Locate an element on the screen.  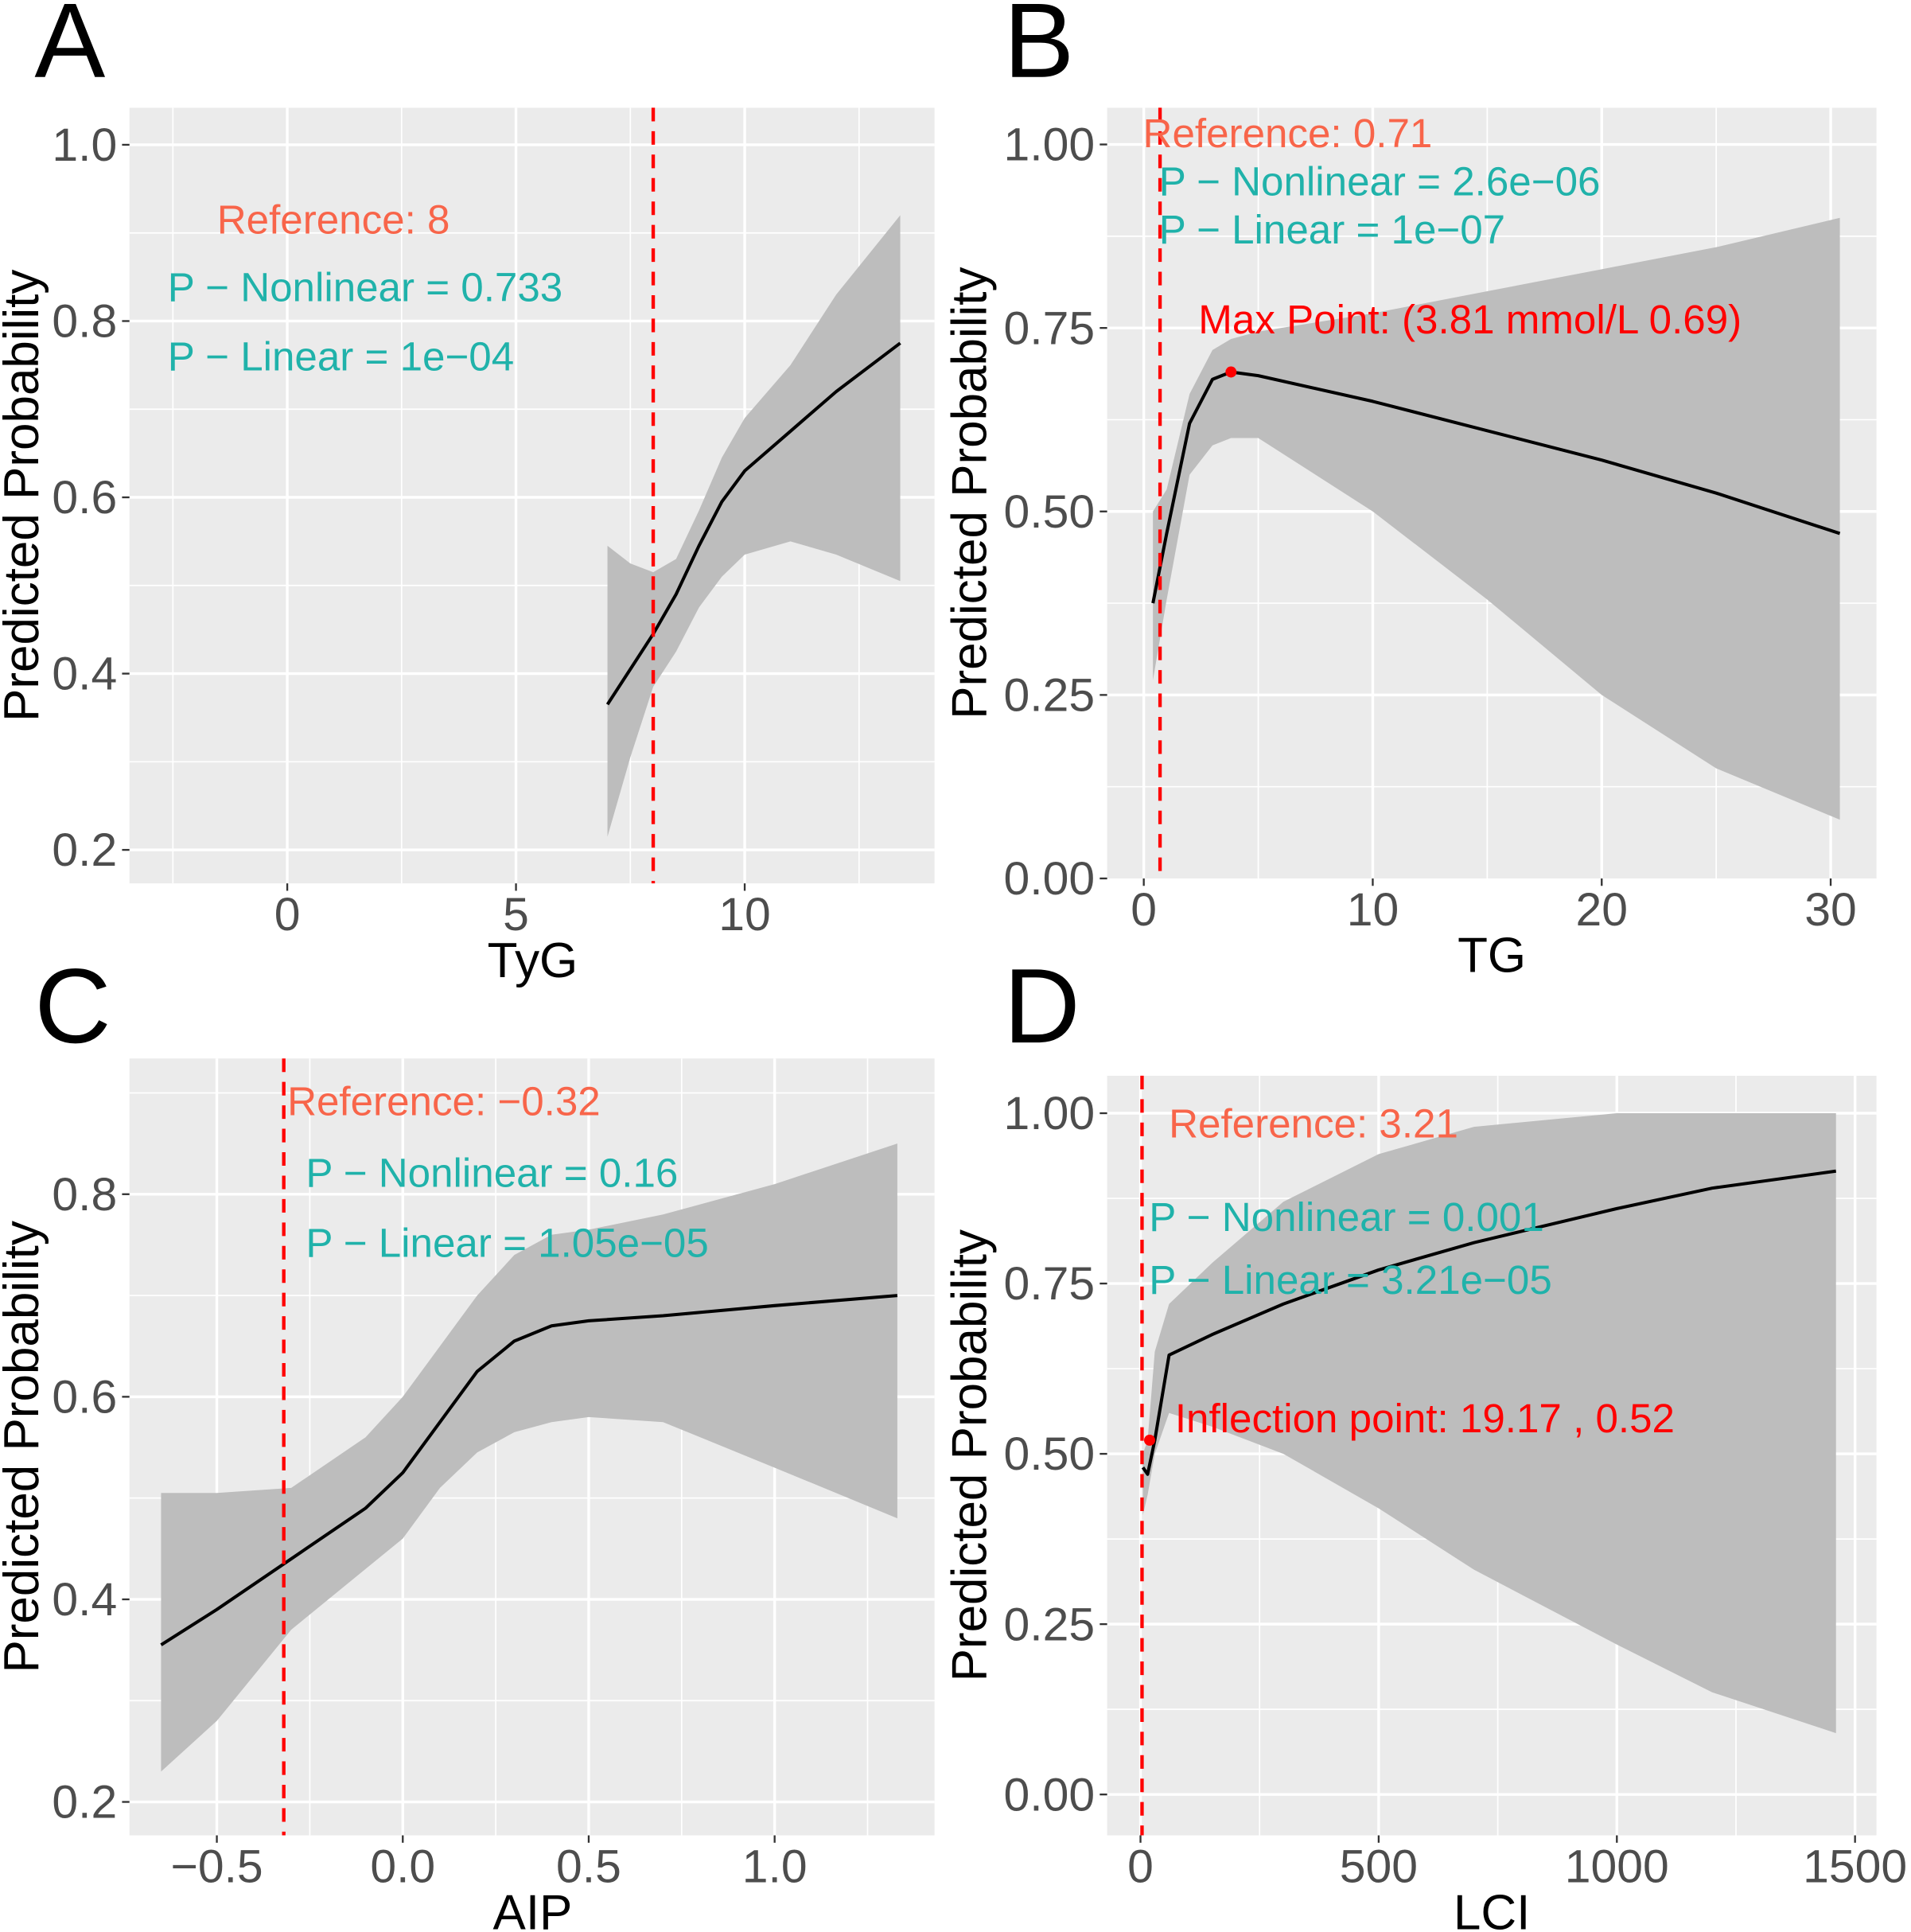
annotation-reference: Reference: 3.21 is located at coordinates (1313, 1123).